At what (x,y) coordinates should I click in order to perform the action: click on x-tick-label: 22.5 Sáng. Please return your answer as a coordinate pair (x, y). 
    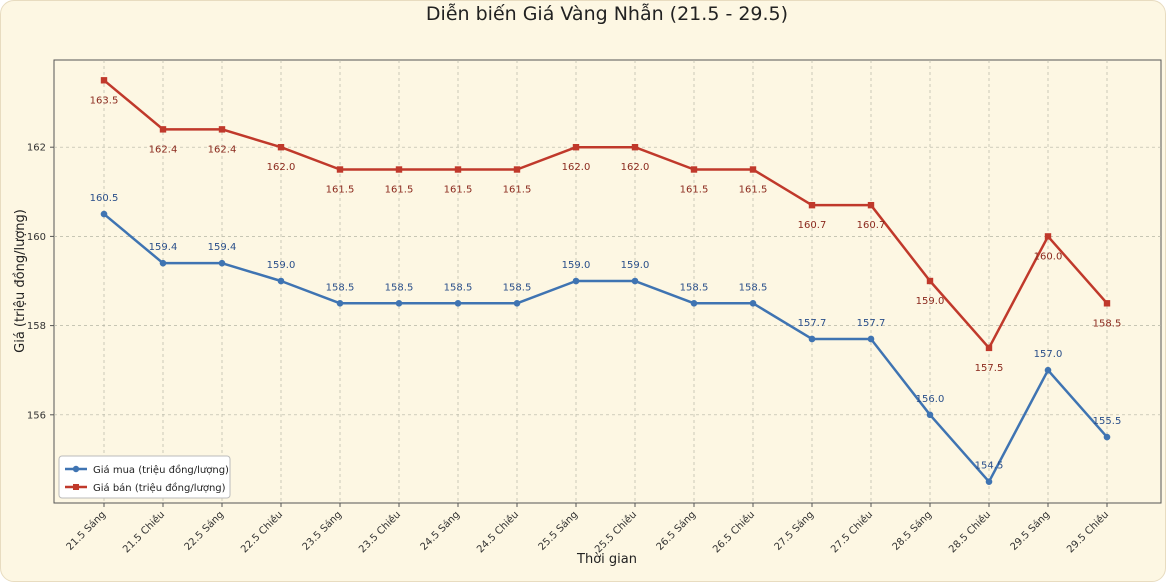
    Looking at the image, I should click on (204, 531).